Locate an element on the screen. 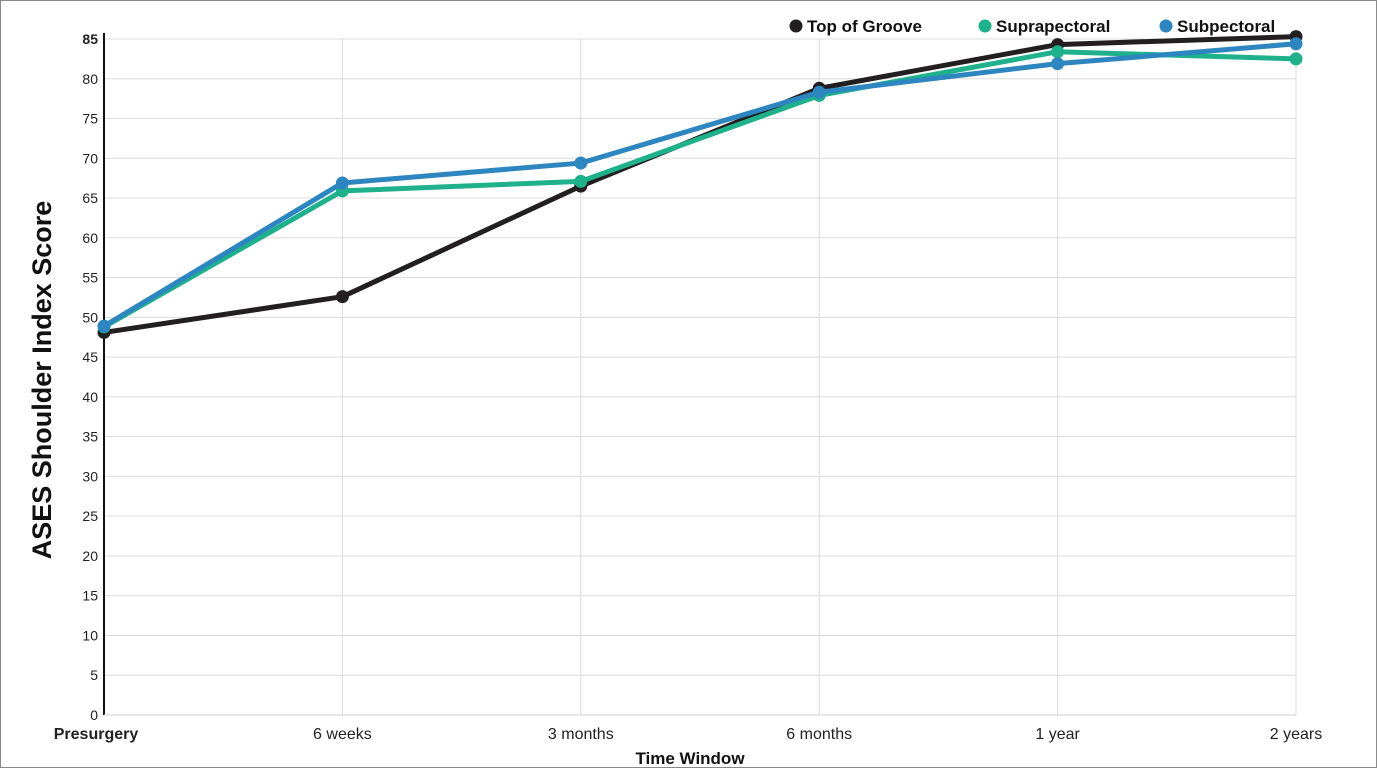  legend-item: Suprapectoral is located at coordinates (1044, 26).